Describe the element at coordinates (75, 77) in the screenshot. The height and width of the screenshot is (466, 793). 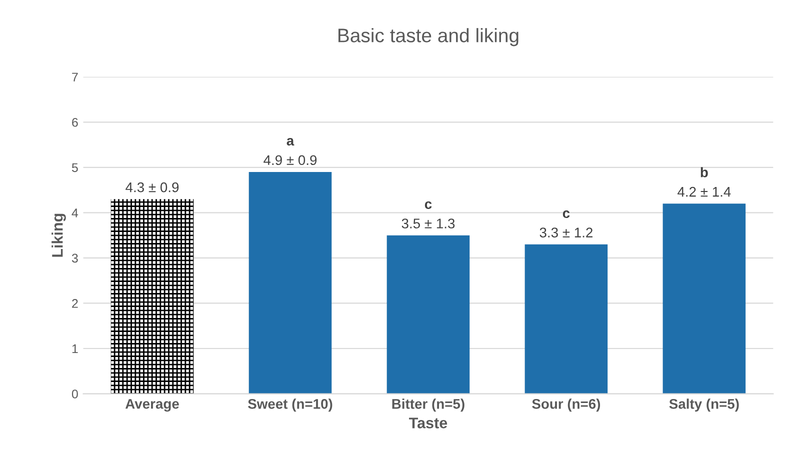
I see `y-tick-label: 7` at that location.